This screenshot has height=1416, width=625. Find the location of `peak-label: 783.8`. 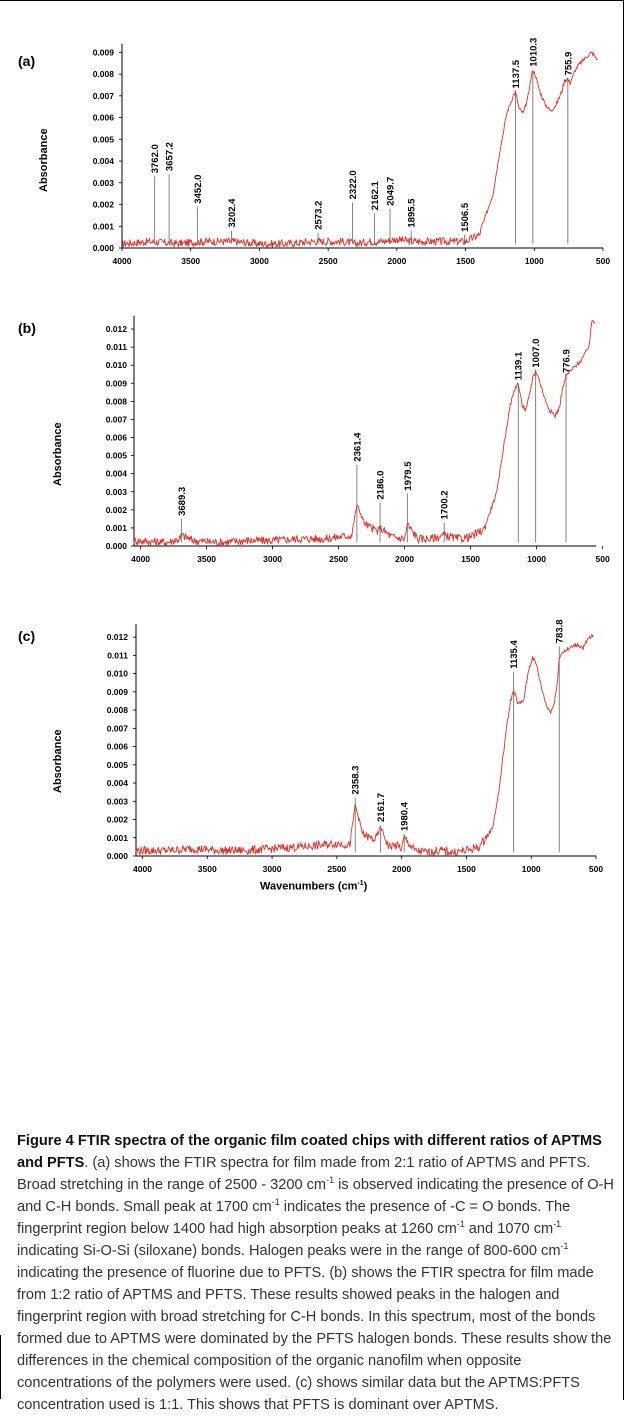

peak-label: 783.8 is located at coordinates (560, 631).